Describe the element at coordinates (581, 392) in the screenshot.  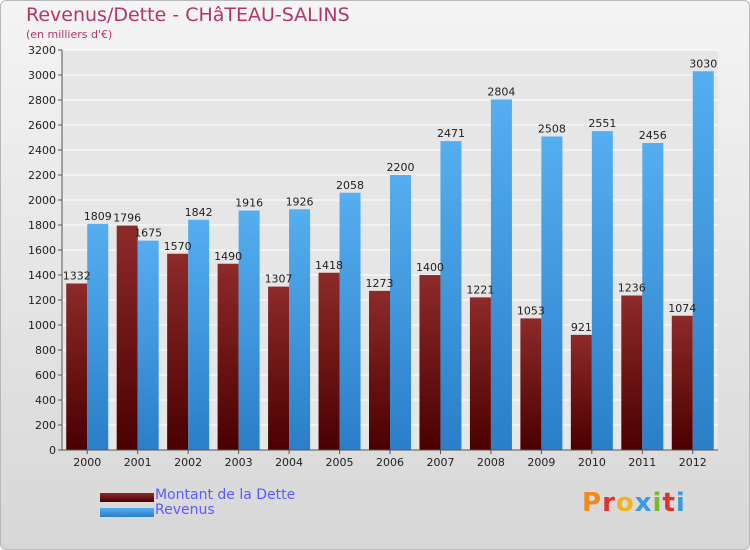
I see `debt-bar-2010` at that location.